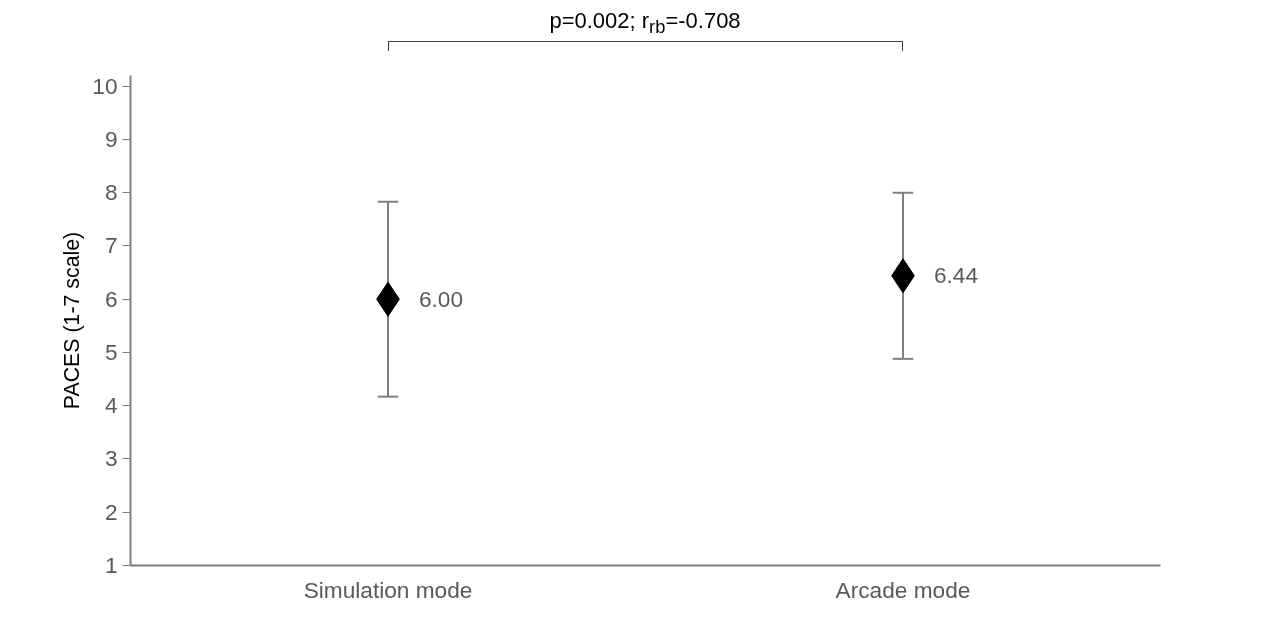 The width and height of the screenshot is (1271, 630). I want to click on y-tick-label: 3, so click(111, 458).